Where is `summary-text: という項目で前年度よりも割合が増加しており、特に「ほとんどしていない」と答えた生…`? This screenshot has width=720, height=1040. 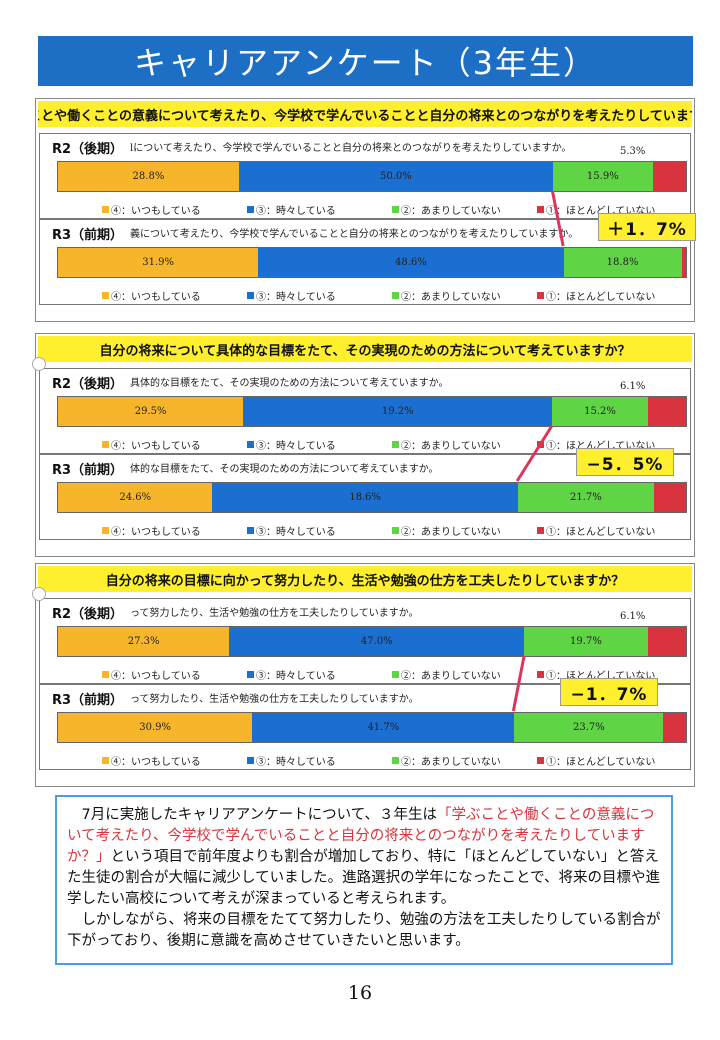 summary-text: という項目で前年度よりも割合が増加しており、特に「ほとんどしていない」と答えた生… is located at coordinates (364, 878).